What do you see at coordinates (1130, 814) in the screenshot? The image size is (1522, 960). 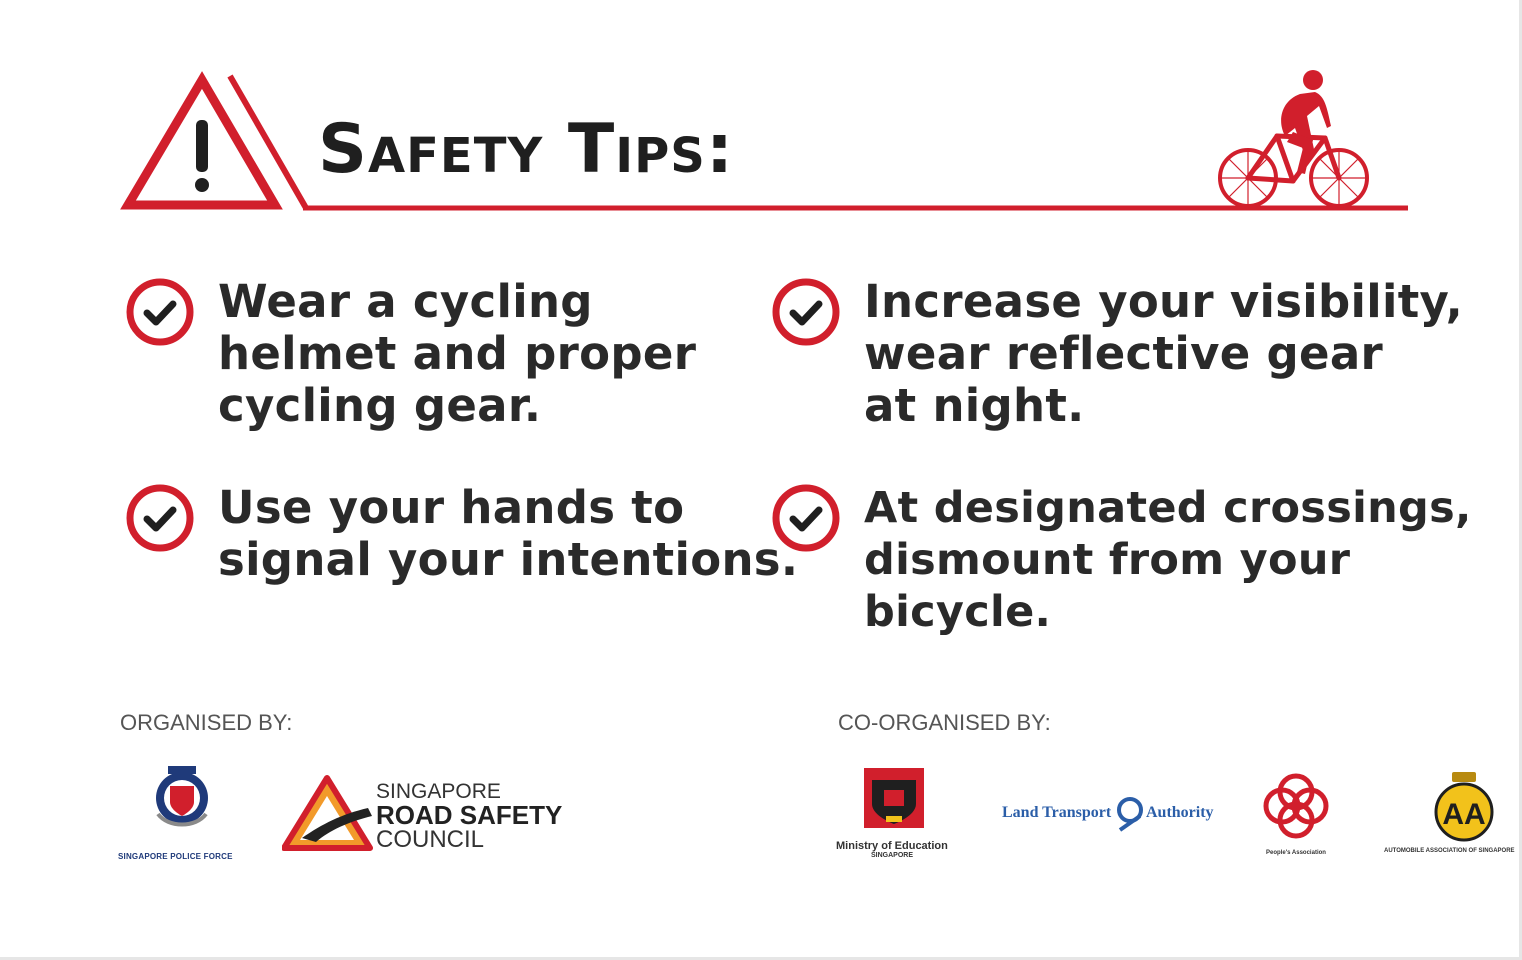 I see `lta-swirl-icon` at bounding box center [1130, 814].